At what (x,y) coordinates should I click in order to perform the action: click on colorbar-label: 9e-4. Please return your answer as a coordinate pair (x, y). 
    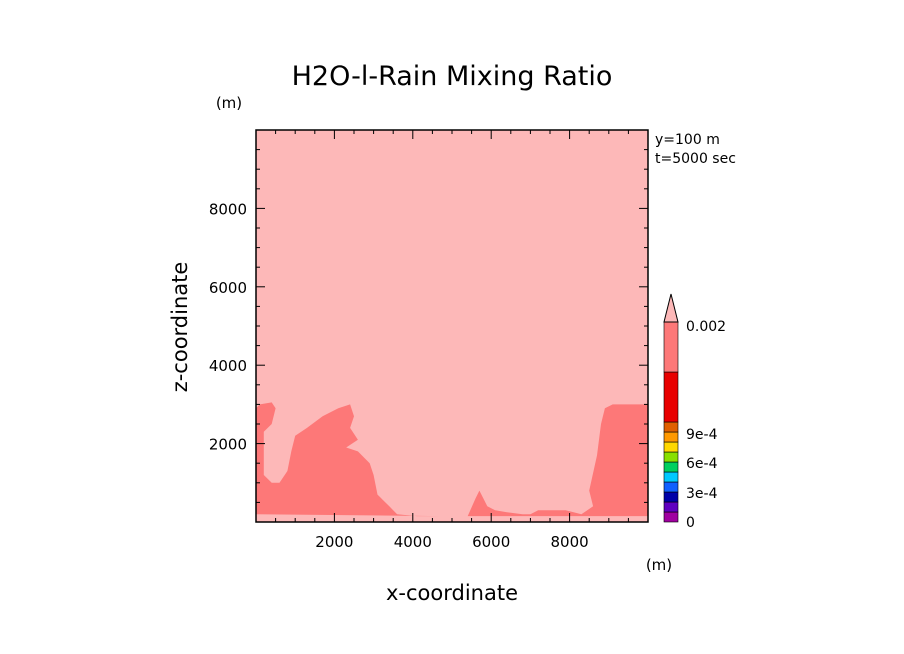
    Looking at the image, I should click on (702, 435).